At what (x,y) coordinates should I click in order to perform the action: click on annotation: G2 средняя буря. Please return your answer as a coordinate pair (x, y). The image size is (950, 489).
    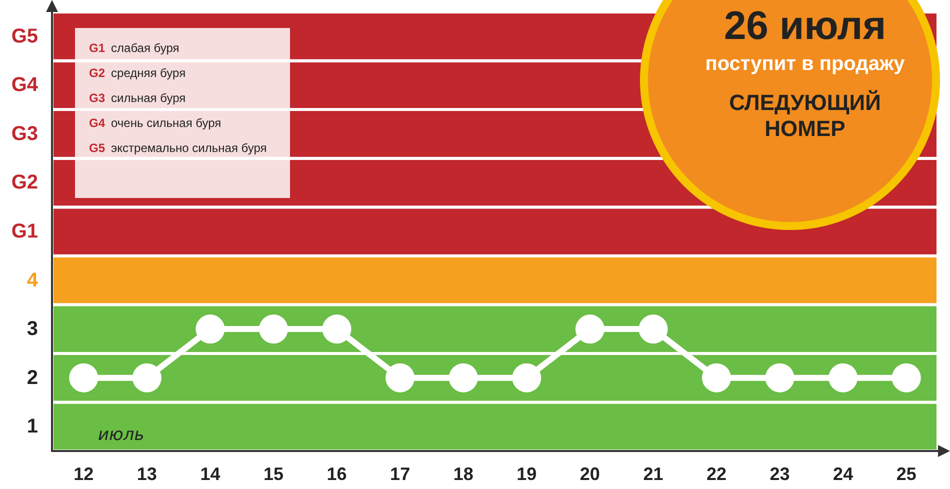
    Looking at the image, I should click on (138, 73).